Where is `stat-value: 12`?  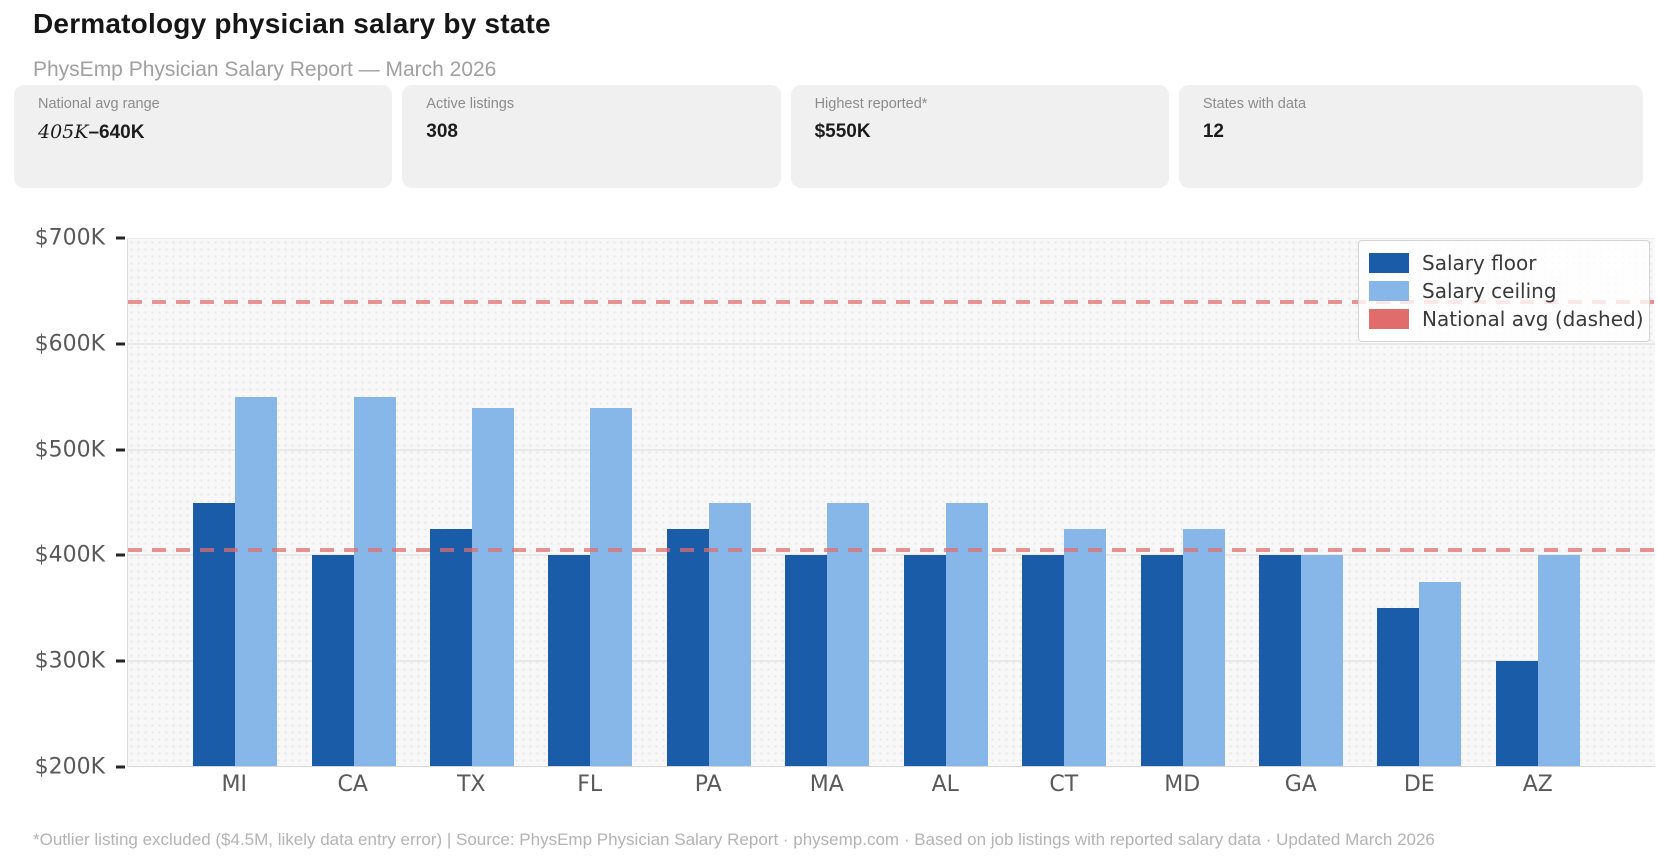
stat-value: 12 is located at coordinates (1213, 131).